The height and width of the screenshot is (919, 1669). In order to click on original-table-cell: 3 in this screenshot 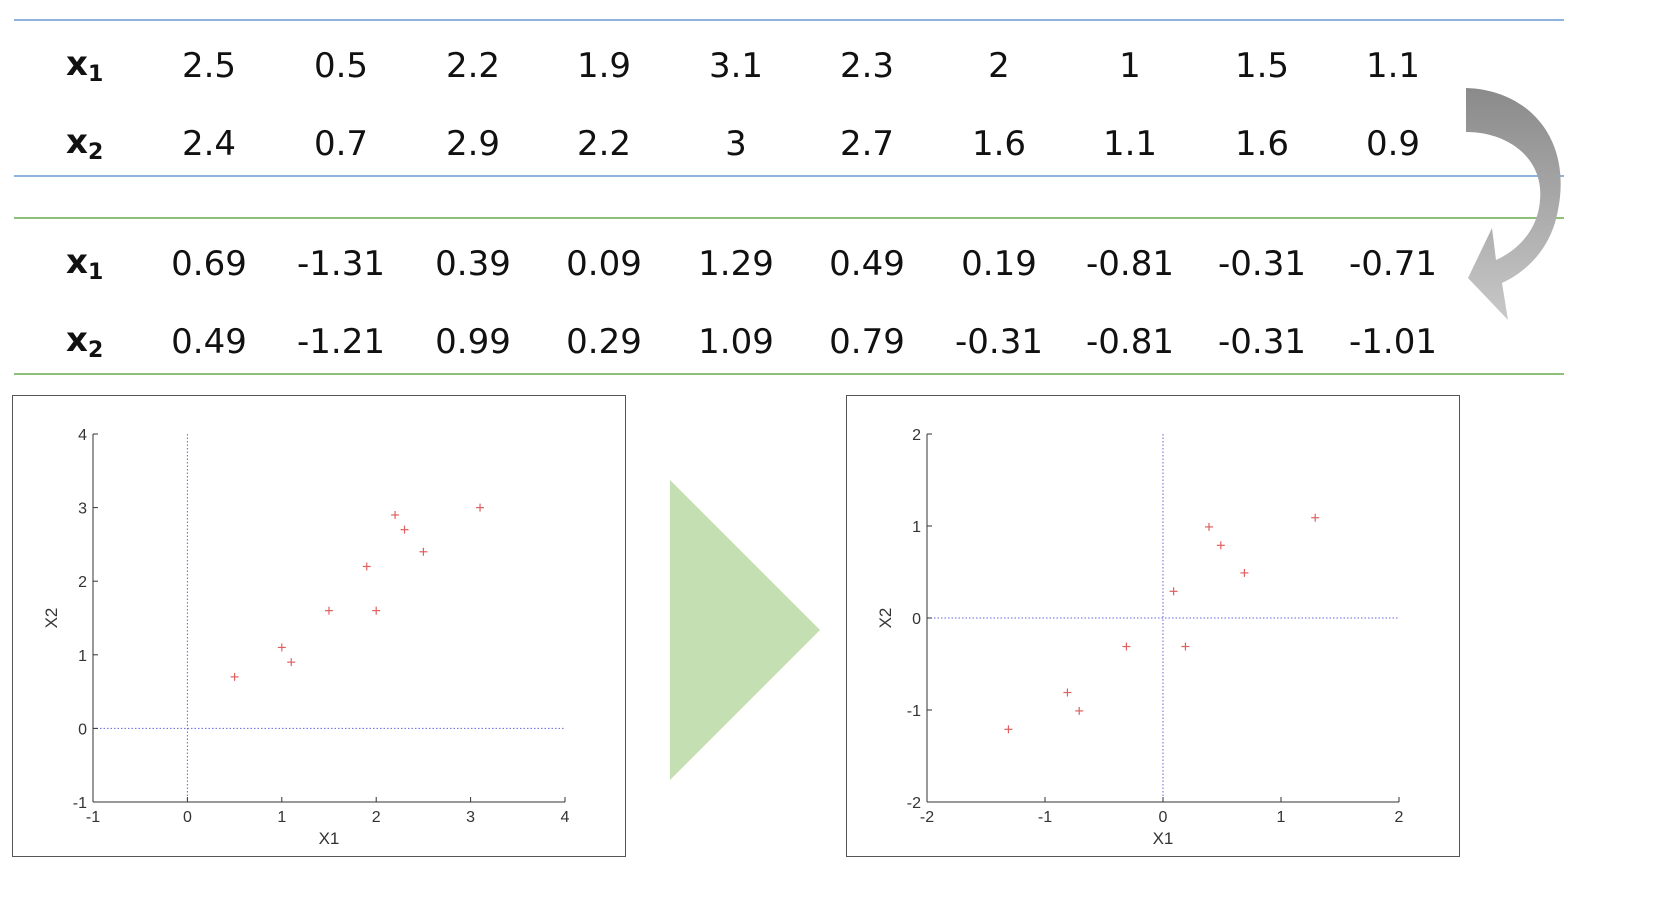, I will do `click(736, 144)`.